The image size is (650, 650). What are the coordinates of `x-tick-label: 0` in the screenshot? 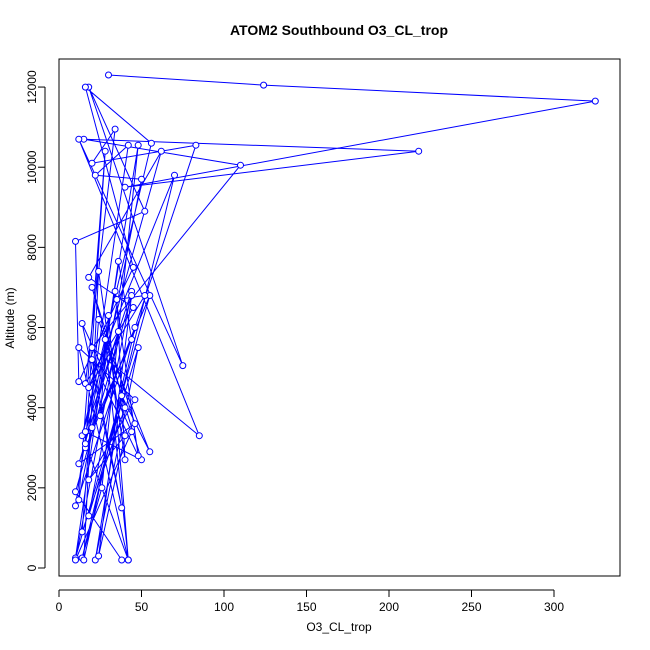 It's located at (59, 607).